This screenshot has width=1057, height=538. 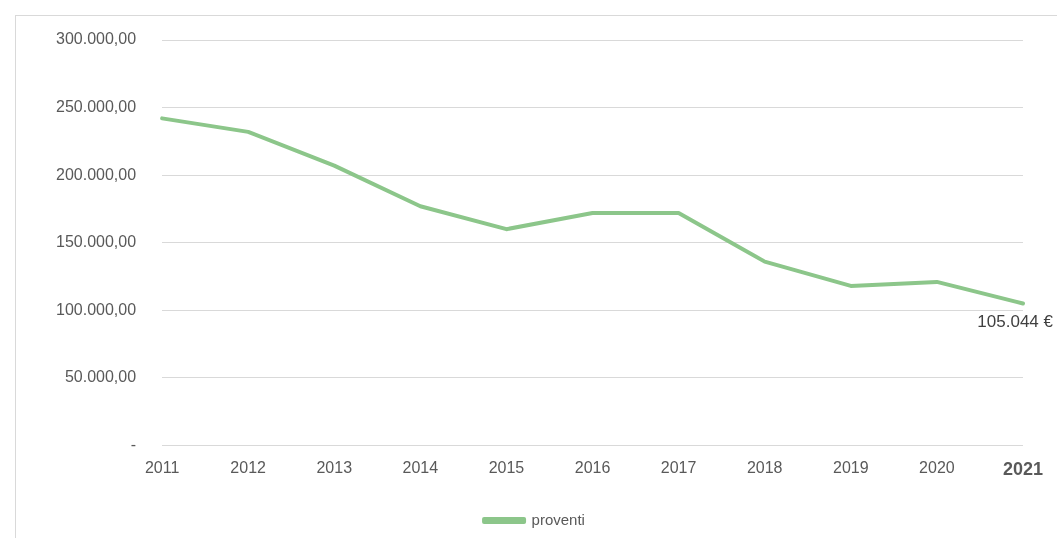 What do you see at coordinates (248, 468) in the screenshot?
I see `x-tick-label: 2012` at bounding box center [248, 468].